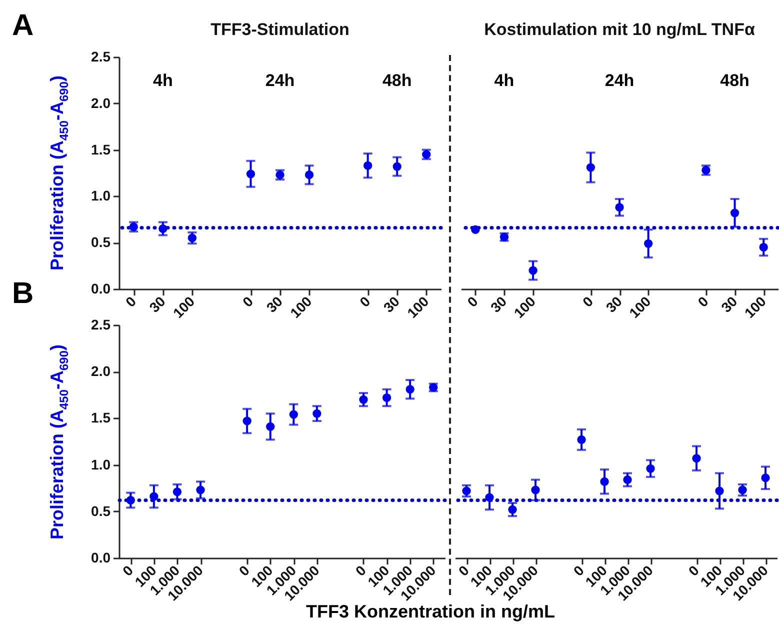 The image size is (779, 635). Describe the element at coordinates (620, 29) in the screenshot. I see `chart-title: Kostimulation mit 10 ng/mL TNFα` at that location.